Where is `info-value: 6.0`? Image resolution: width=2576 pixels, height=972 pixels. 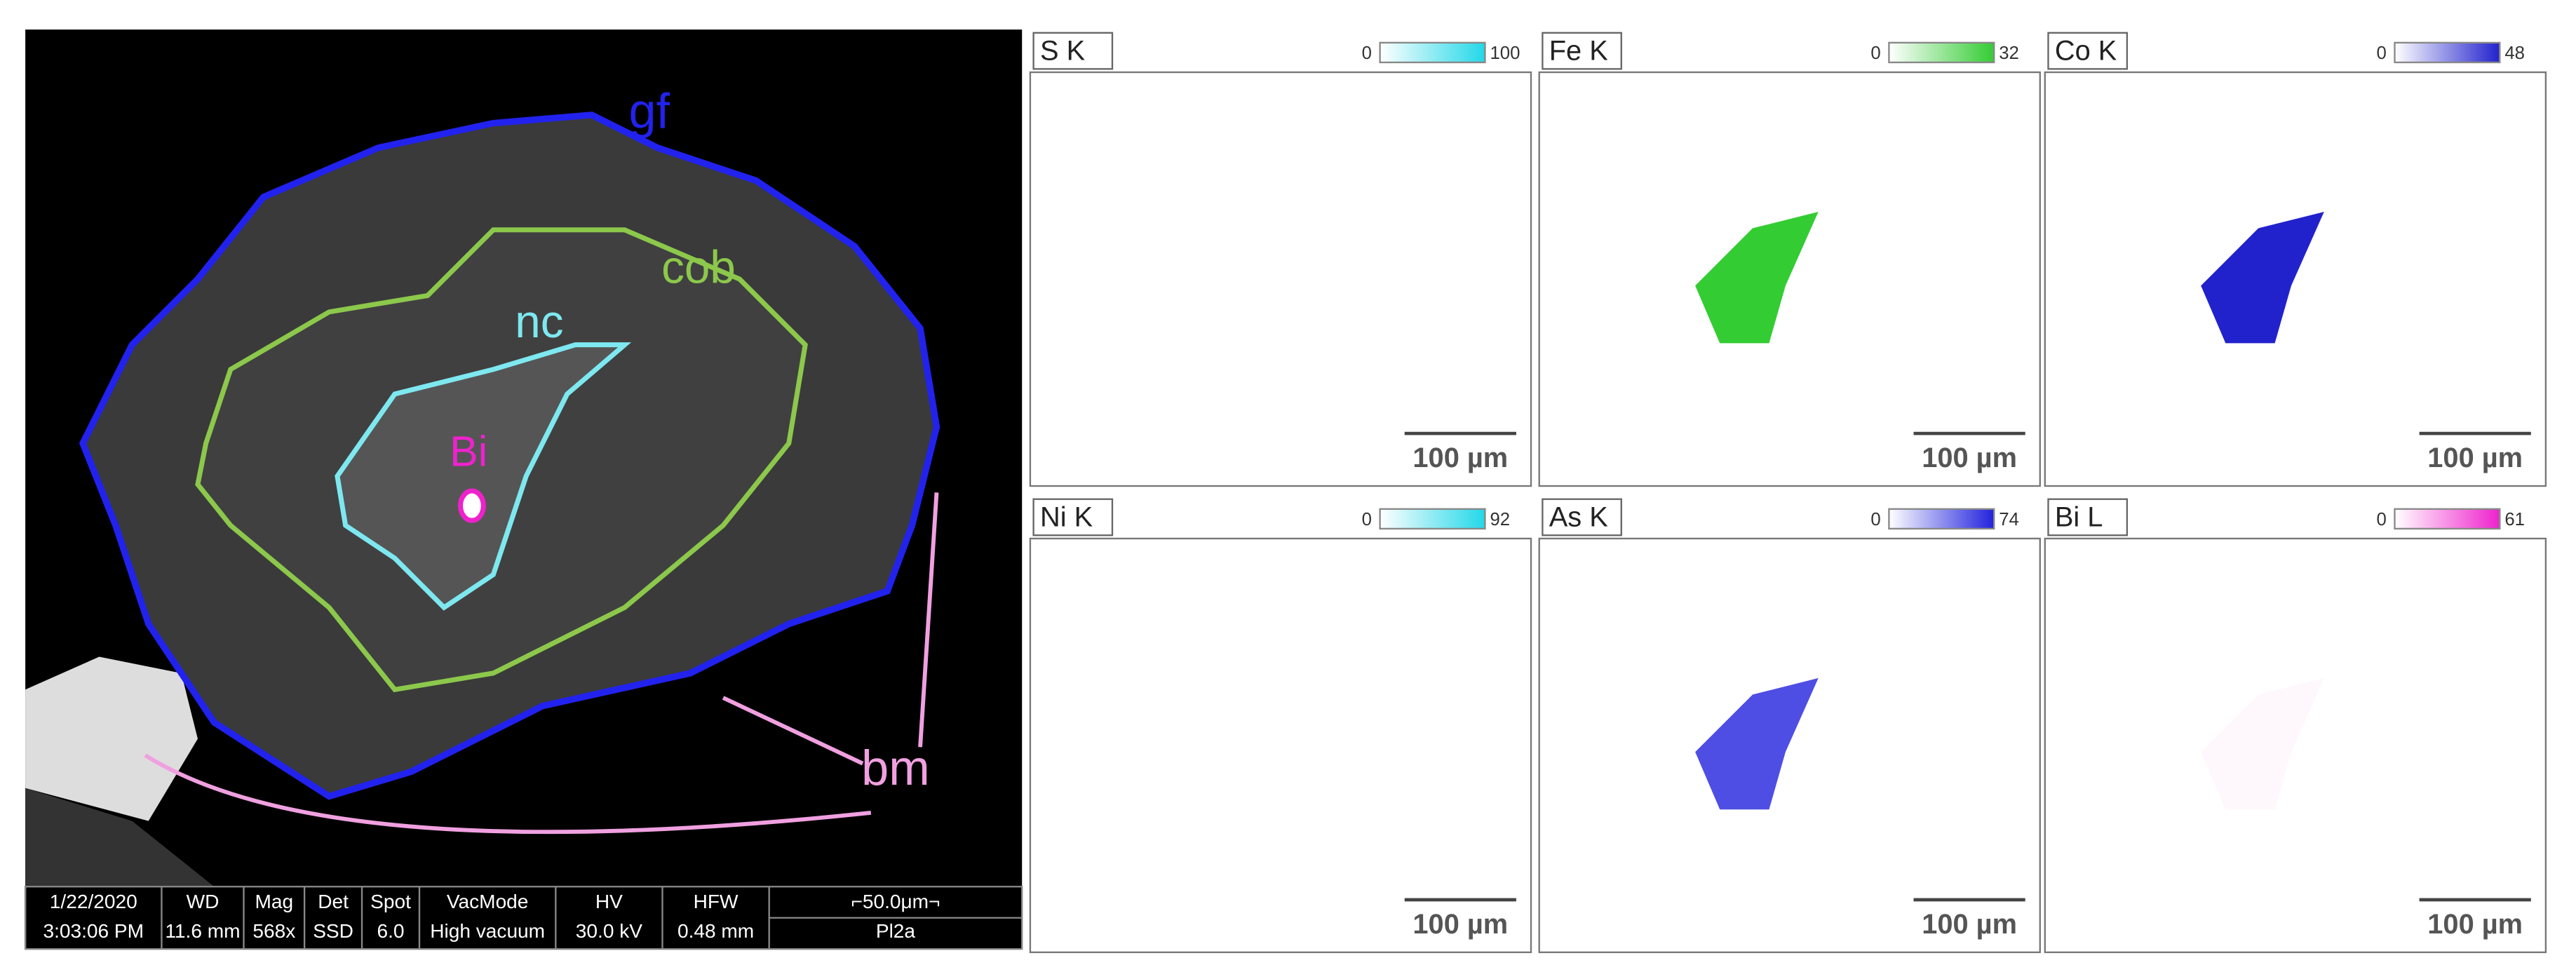 info-value: 6.0 is located at coordinates (391, 931).